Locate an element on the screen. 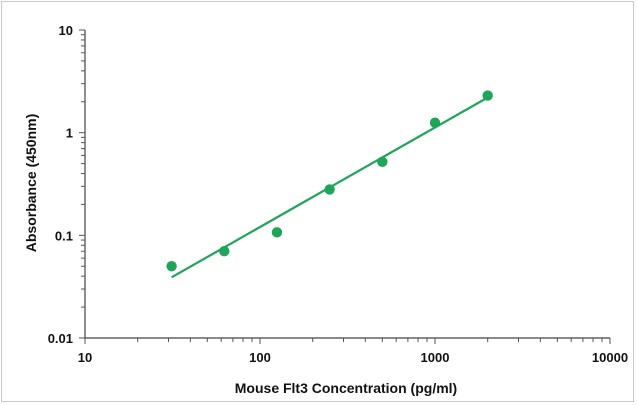 The width and height of the screenshot is (637, 405). x-tick-label: 10000 is located at coordinates (610, 357).